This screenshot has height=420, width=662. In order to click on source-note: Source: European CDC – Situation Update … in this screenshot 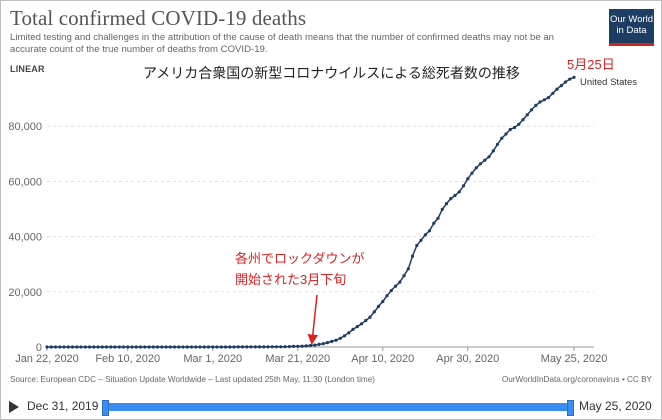, I will do `click(193, 379)`.